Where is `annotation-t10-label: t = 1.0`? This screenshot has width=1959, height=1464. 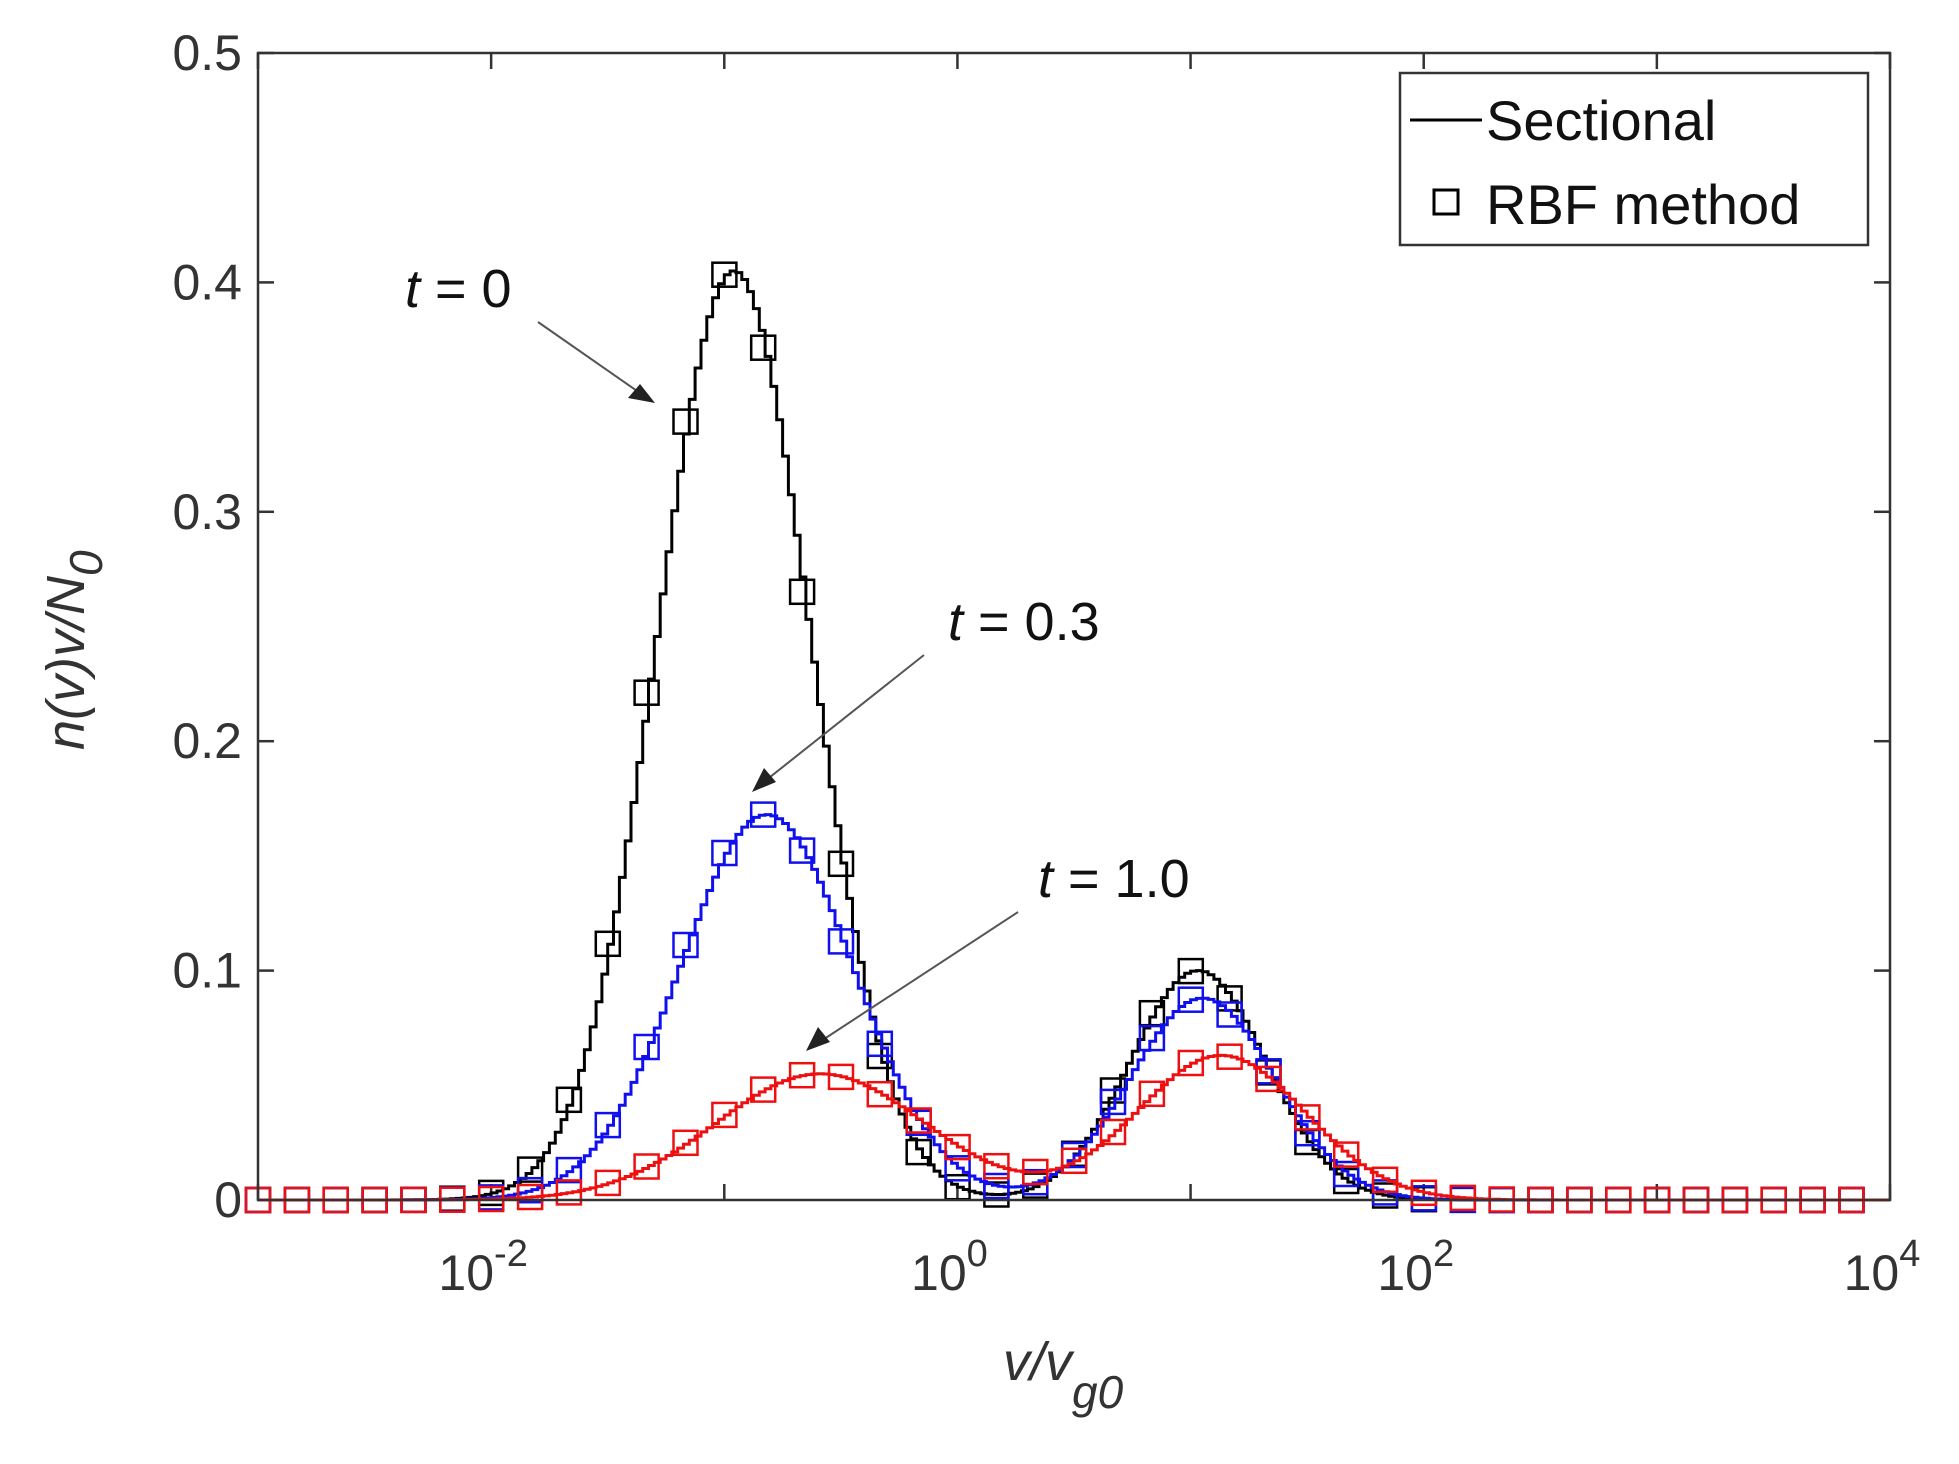
annotation-t10-label: t = 1.0 is located at coordinates (1114, 879).